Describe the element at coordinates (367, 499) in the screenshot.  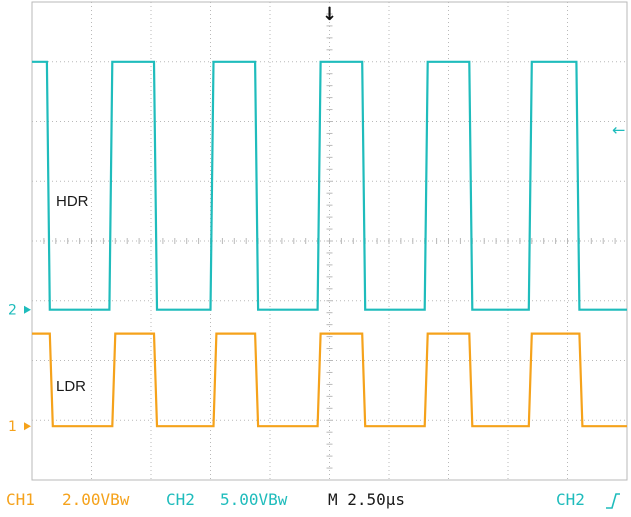
I see `timebase-readout: M 2.50µs` at that location.